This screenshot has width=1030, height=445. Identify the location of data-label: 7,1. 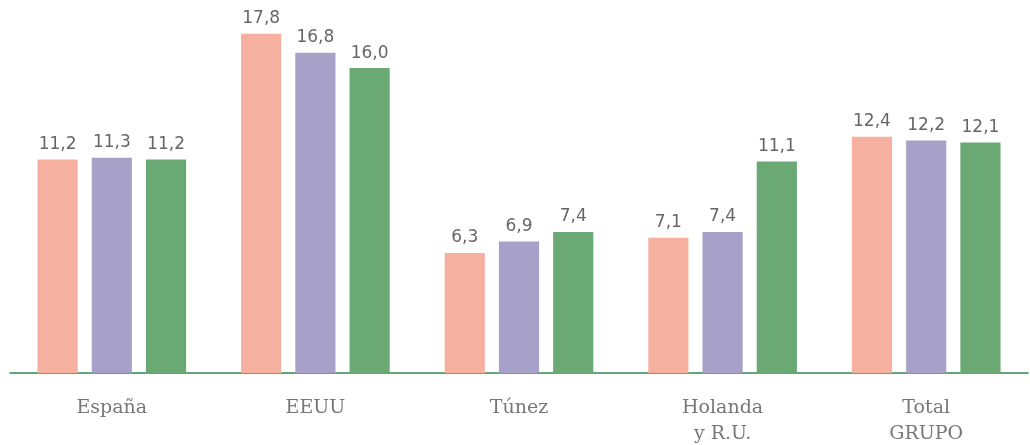
(668, 221).